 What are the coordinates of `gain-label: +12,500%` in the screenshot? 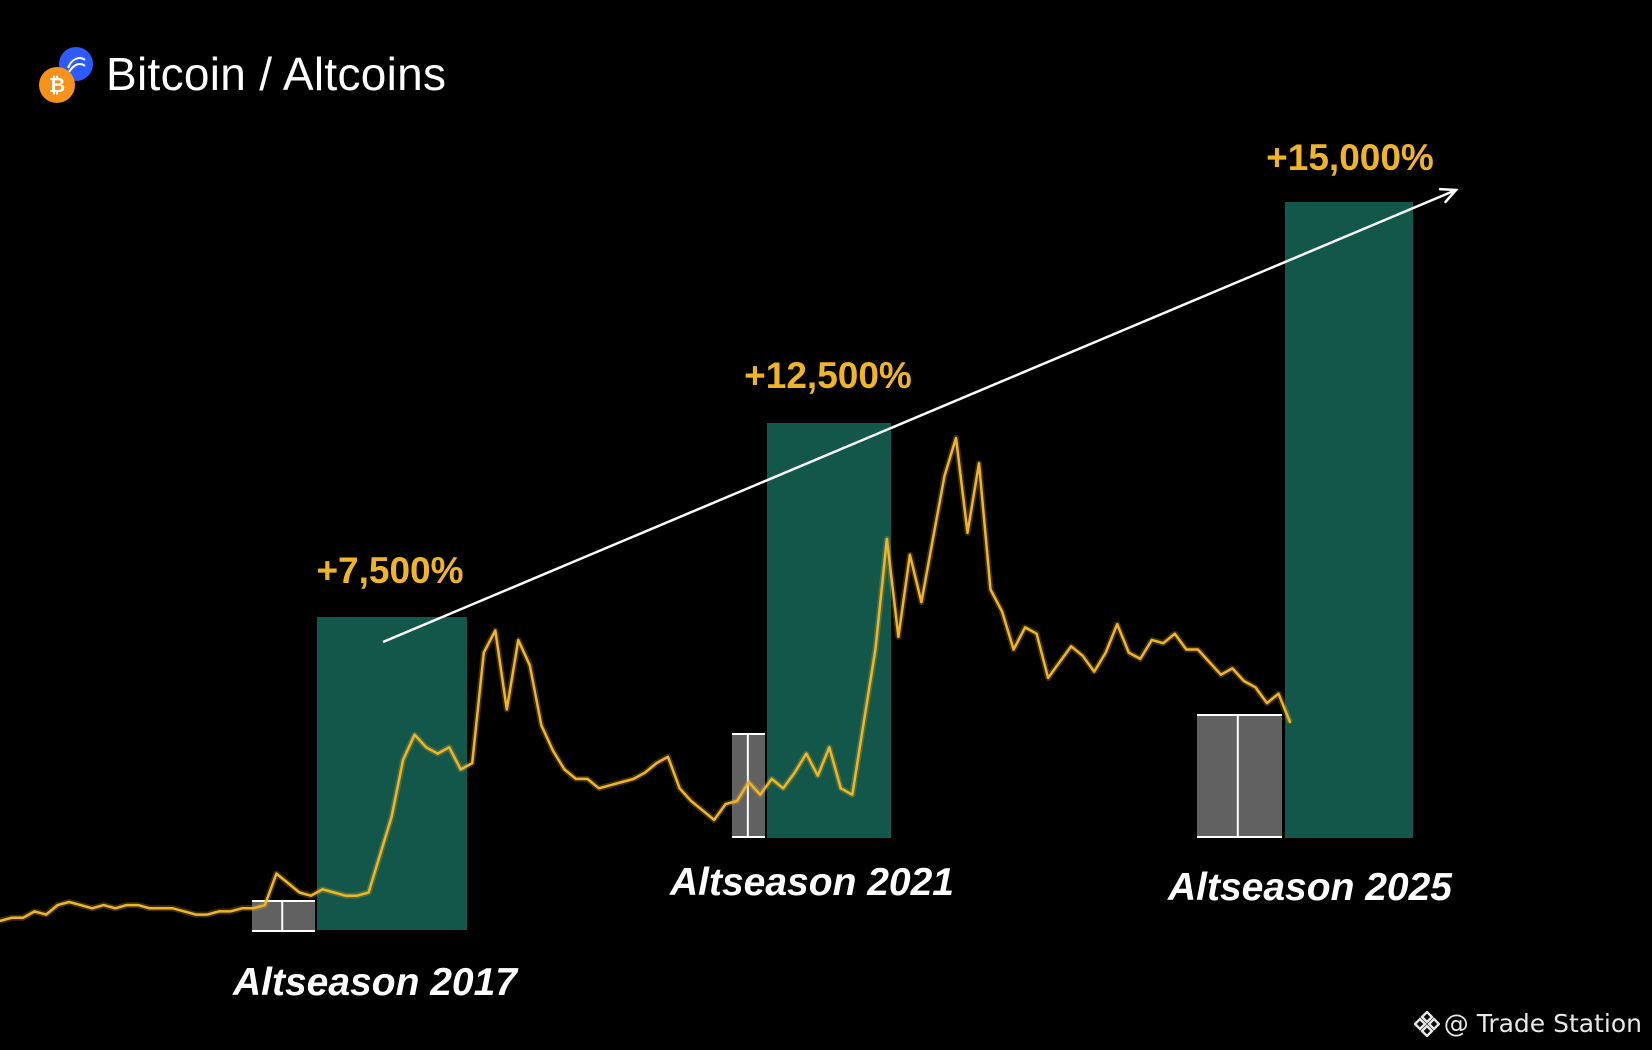 It's located at (828, 375).